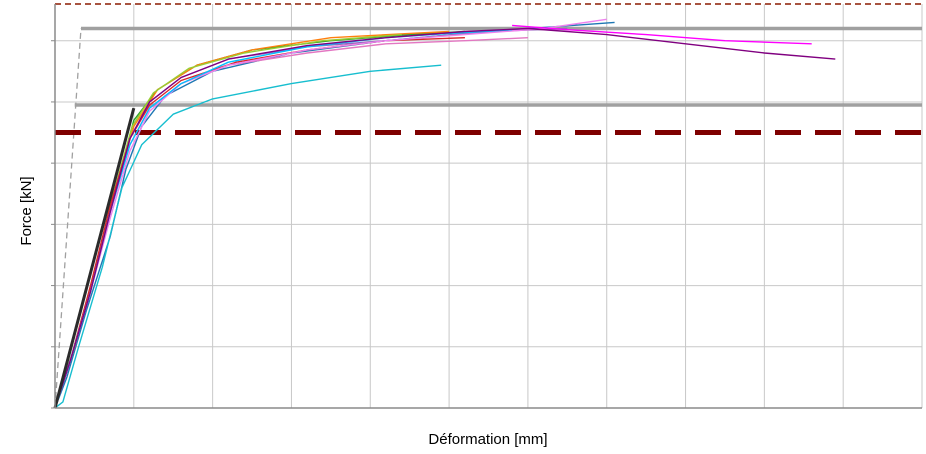 The width and height of the screenshot is (926, 454). What do you see at coordinates (662, 34) in the screenshot?
I see `series-line` at bounding box center [662, 34].